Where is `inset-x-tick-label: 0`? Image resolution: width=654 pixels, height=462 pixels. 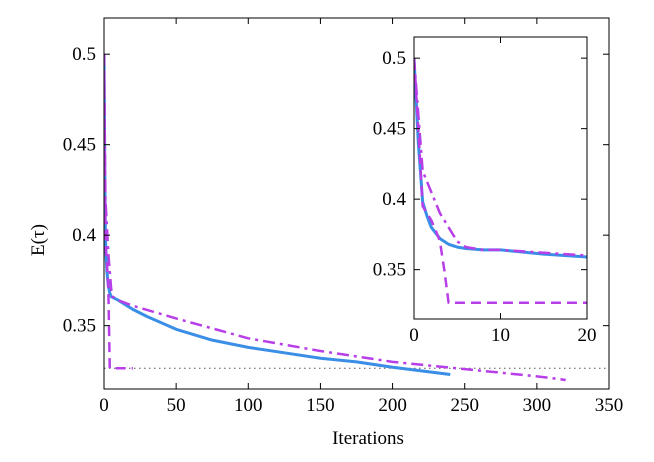
inset-x-tick-label: 0 is located at coordinates (414, 335).